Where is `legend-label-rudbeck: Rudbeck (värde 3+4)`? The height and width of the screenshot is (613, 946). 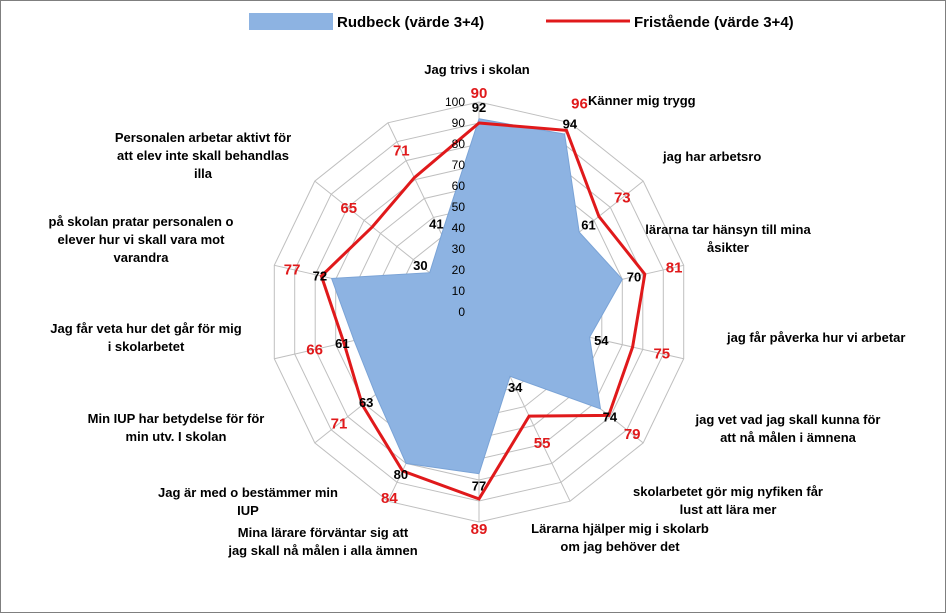 legend-label-rudbeck: Rudbeck (värde 3+4) is located at coordinates (410, 22).